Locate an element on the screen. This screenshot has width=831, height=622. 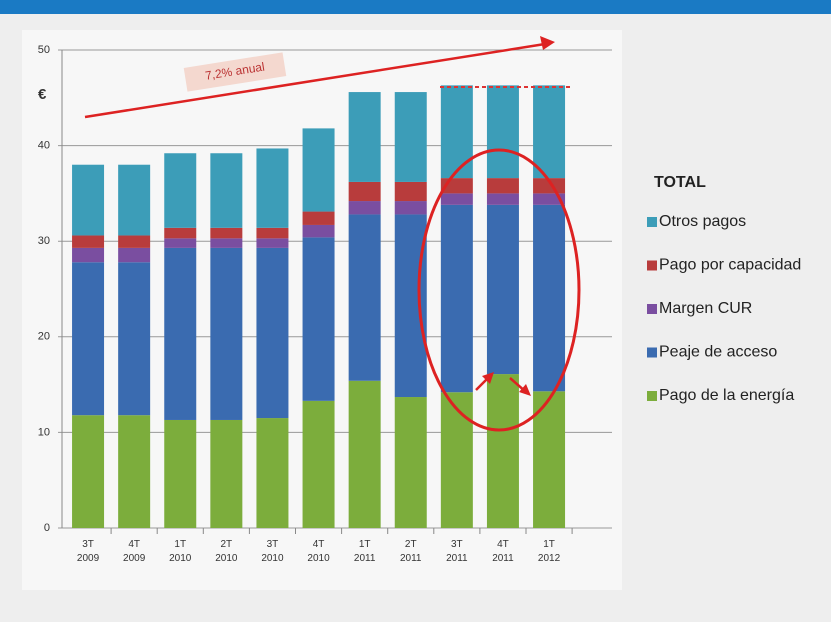
up-arrow-head is located at coordinates (488, 378).